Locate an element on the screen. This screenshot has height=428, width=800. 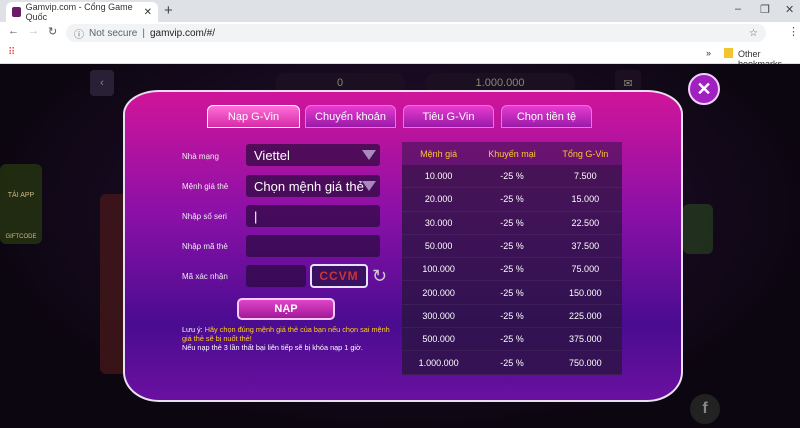
cell-total: 7.500 is located at coordinates (585, 176).